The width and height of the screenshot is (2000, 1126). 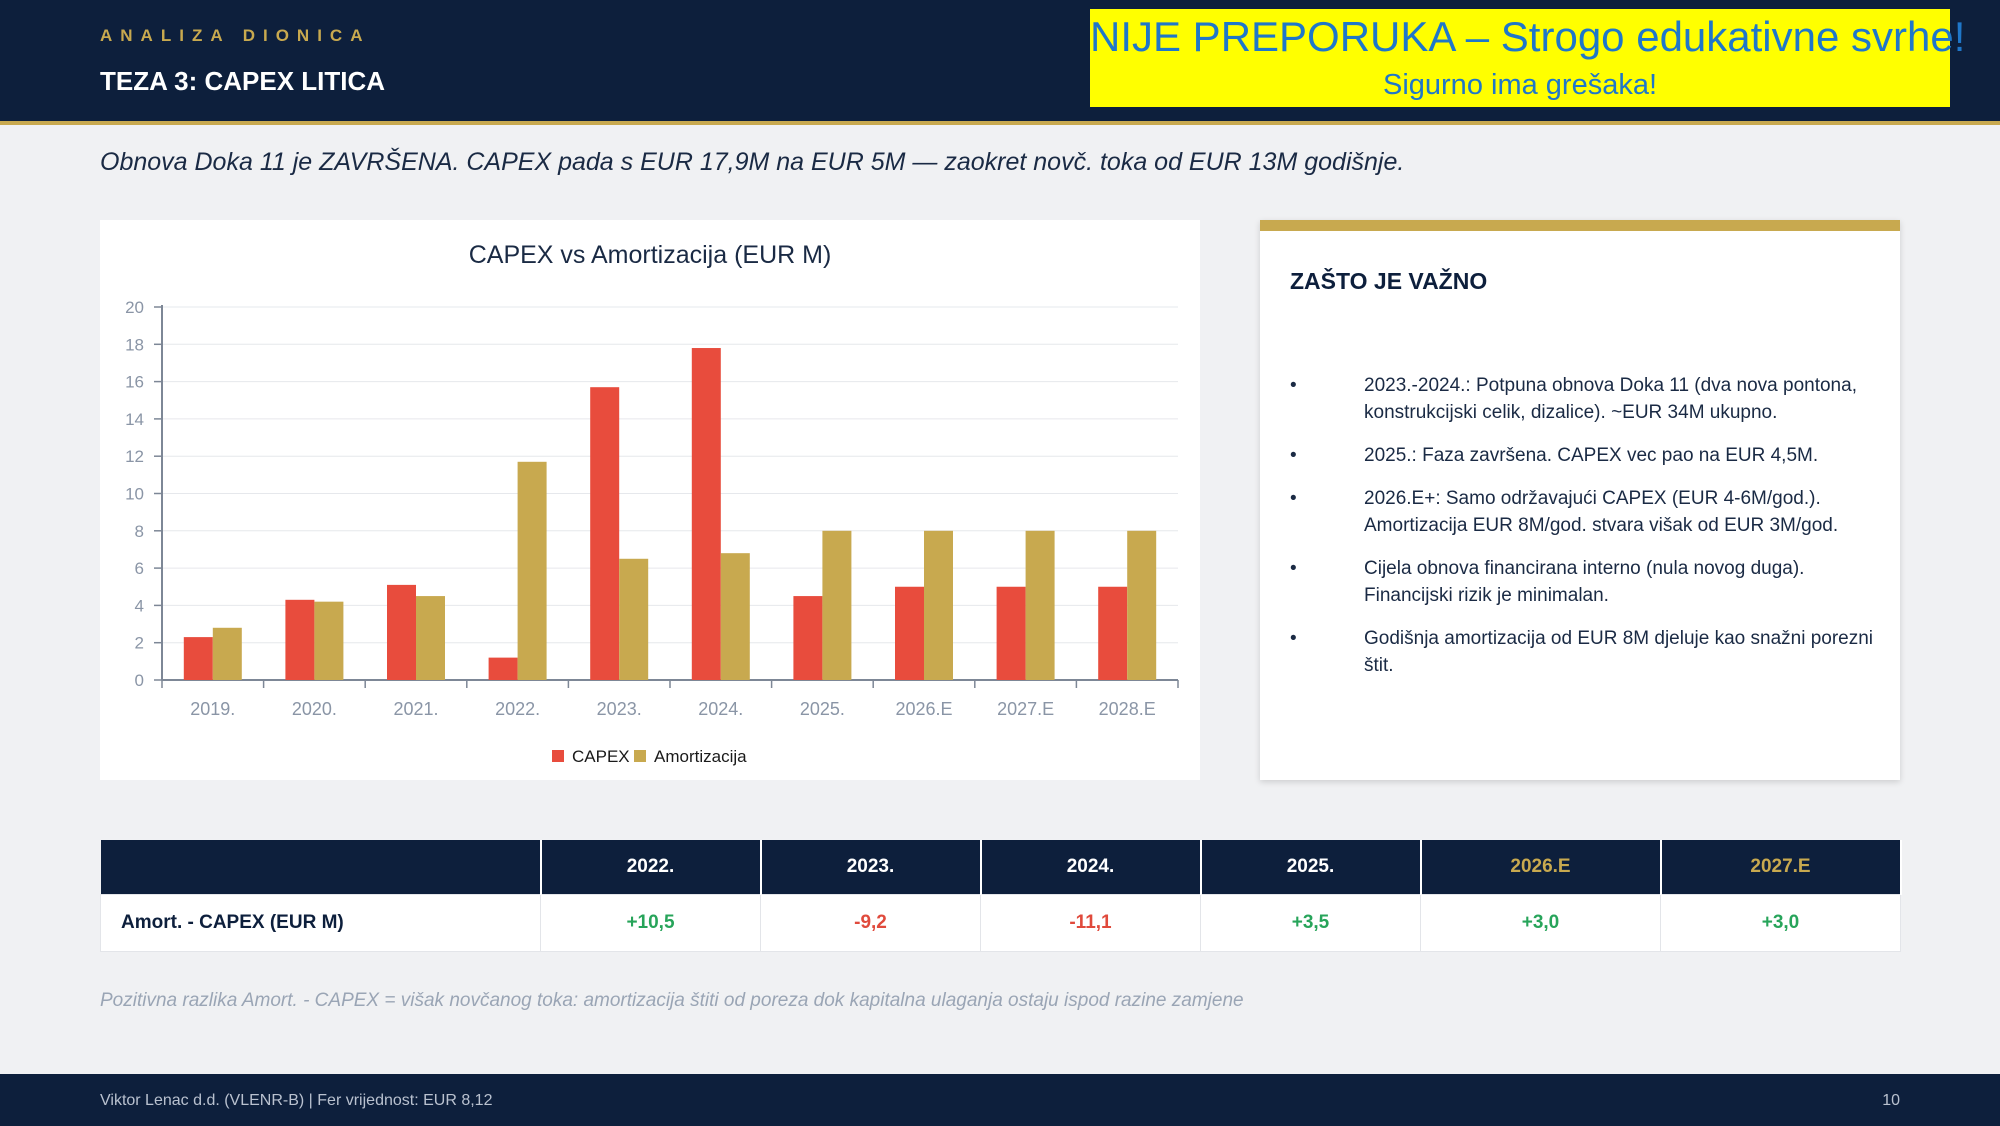 I want to click on bar-amortizacija-2026E, so click(x=938, y=605).